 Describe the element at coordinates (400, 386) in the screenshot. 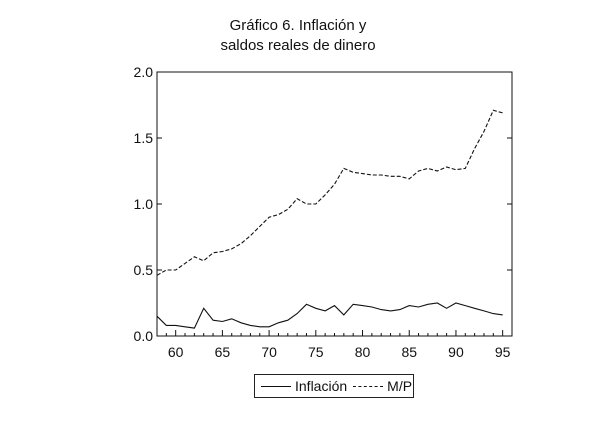

I see `legend-label-mp: M/P` at that location.